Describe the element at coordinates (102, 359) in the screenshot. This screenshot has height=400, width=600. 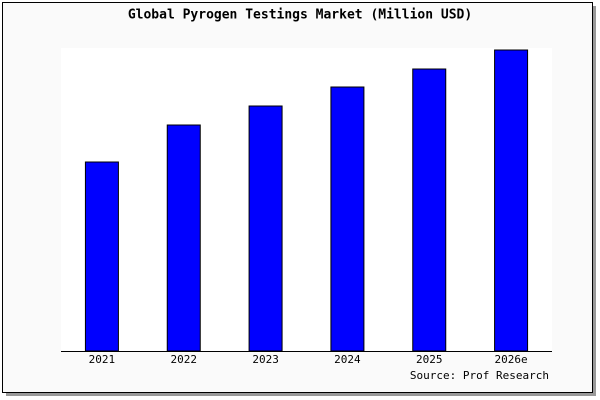
I see `x-tick-label: 2021` at that location.